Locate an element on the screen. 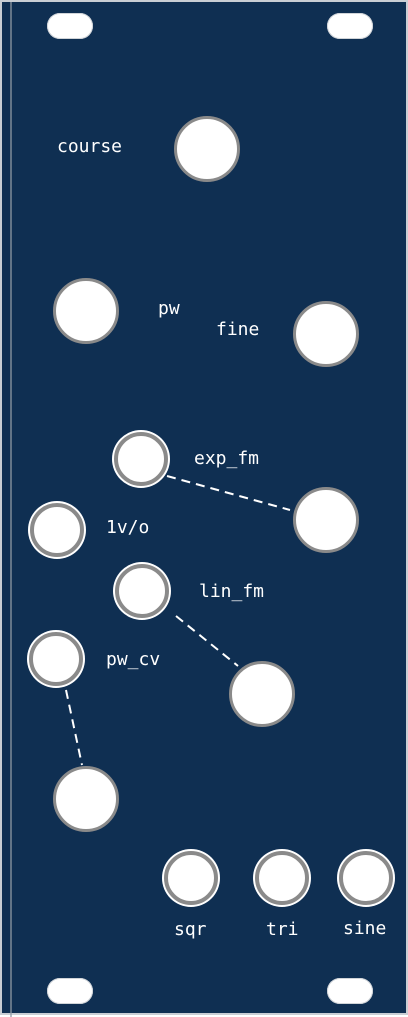 This screenshot has height=1017, width=408. panel-edge-rail is located at coordinates (11, 509).